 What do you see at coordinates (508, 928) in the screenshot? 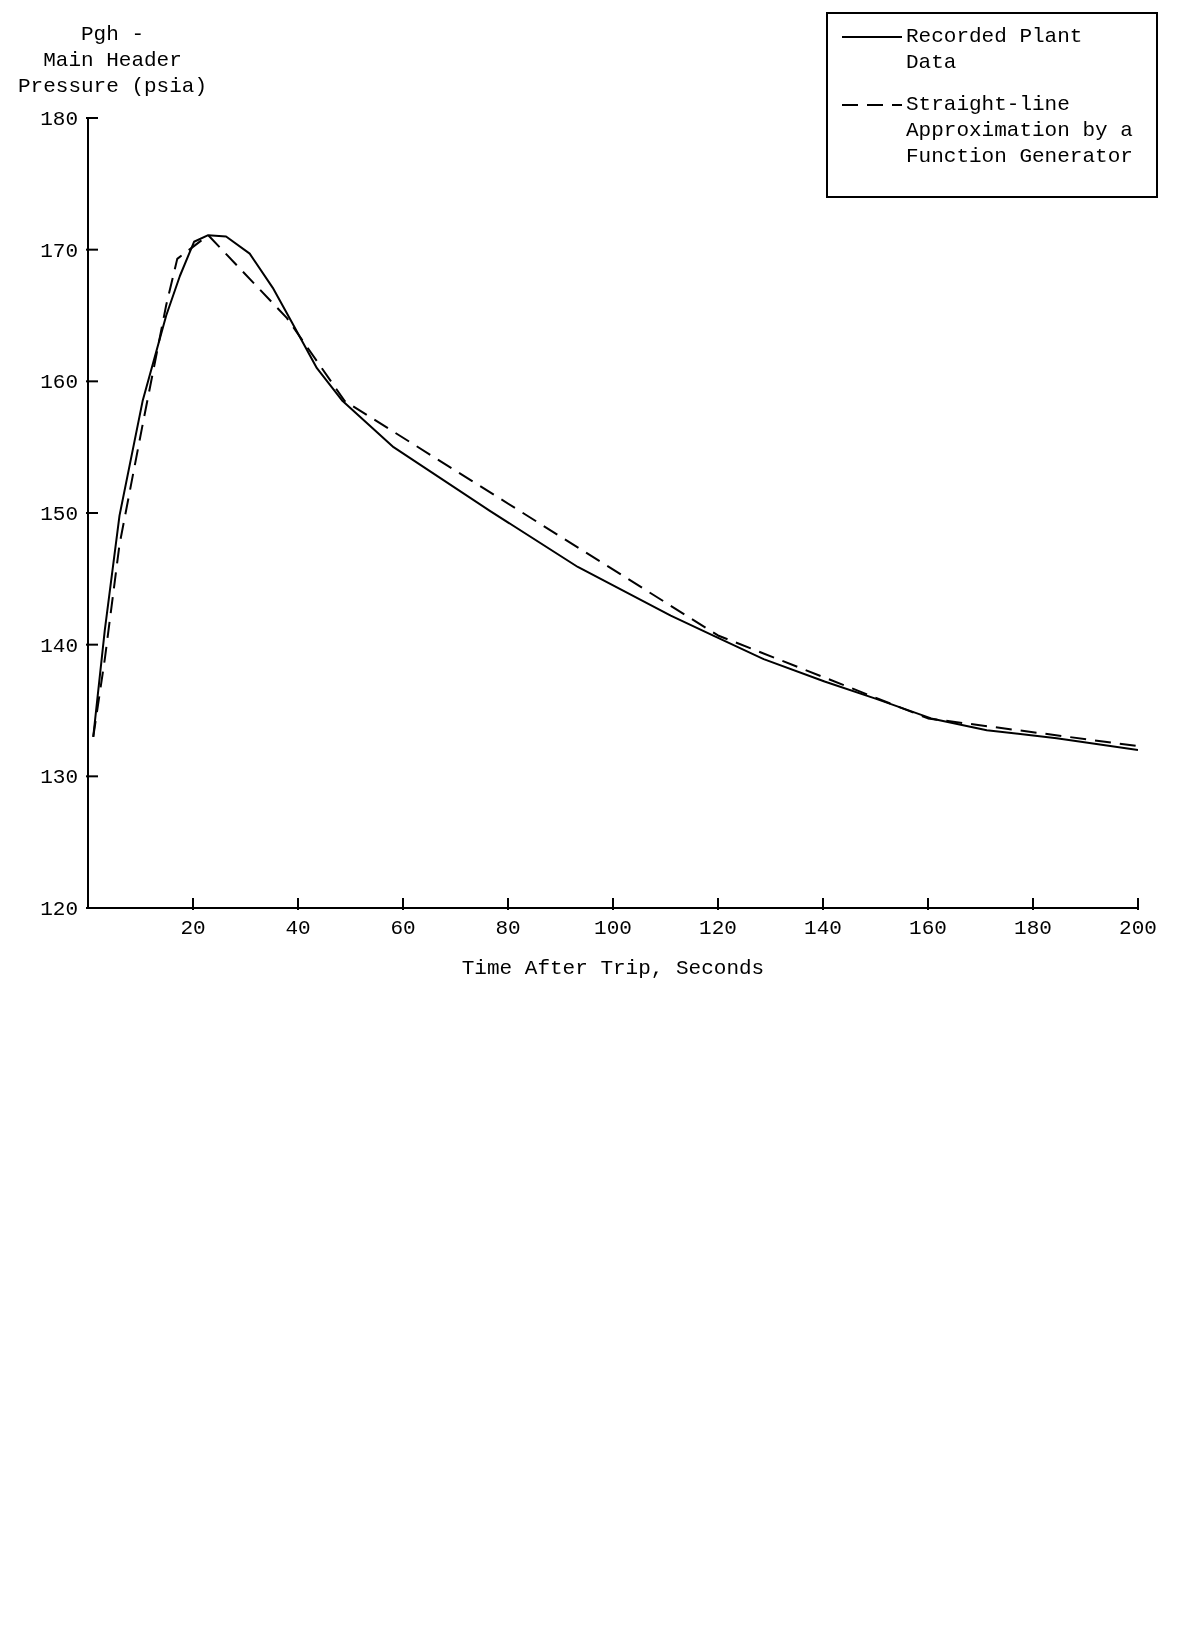
I see `x-tick-label: 80` at bounding box center [508, 928].